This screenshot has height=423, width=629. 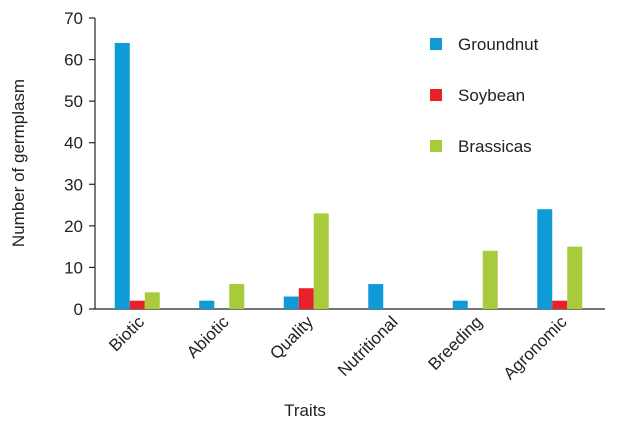 I want to click on legend-label: Soybean, so click(x=491, y=95).